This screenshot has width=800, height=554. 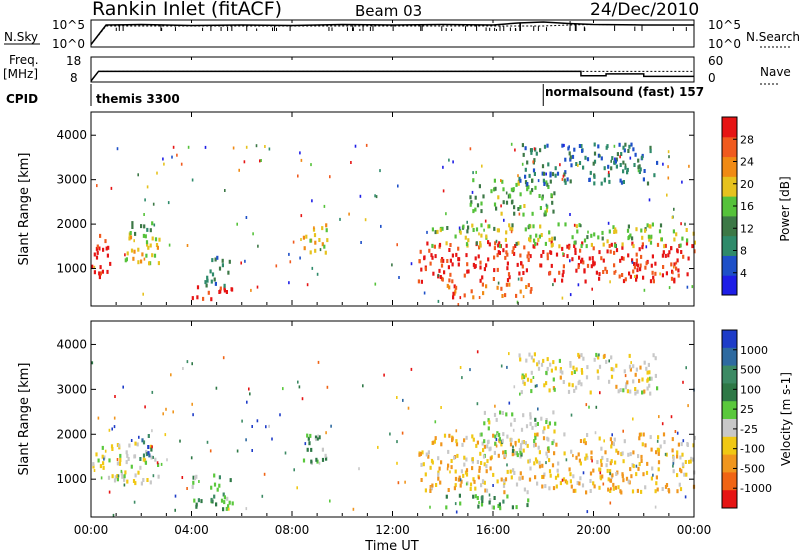 What do you see at coordinates (71, 344) in the screenshot?
I see `y-tick-label: 4000` at bounding box center [71, 344].